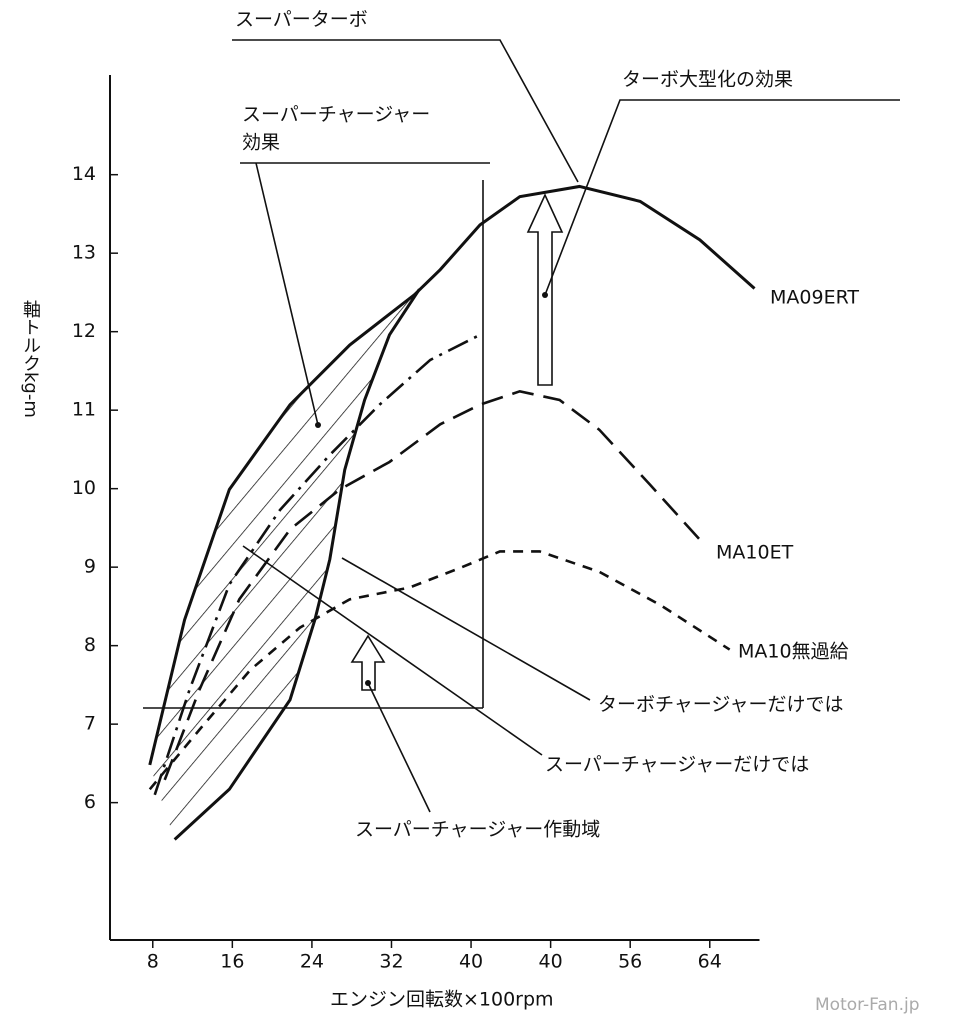 The height and width of the screenshot is (1024, 964). What do you see at coordinates (477, 830) in the screenshot?
I see `annotation: スーパーチャージャー作動域` at bounding box center [477, 830].